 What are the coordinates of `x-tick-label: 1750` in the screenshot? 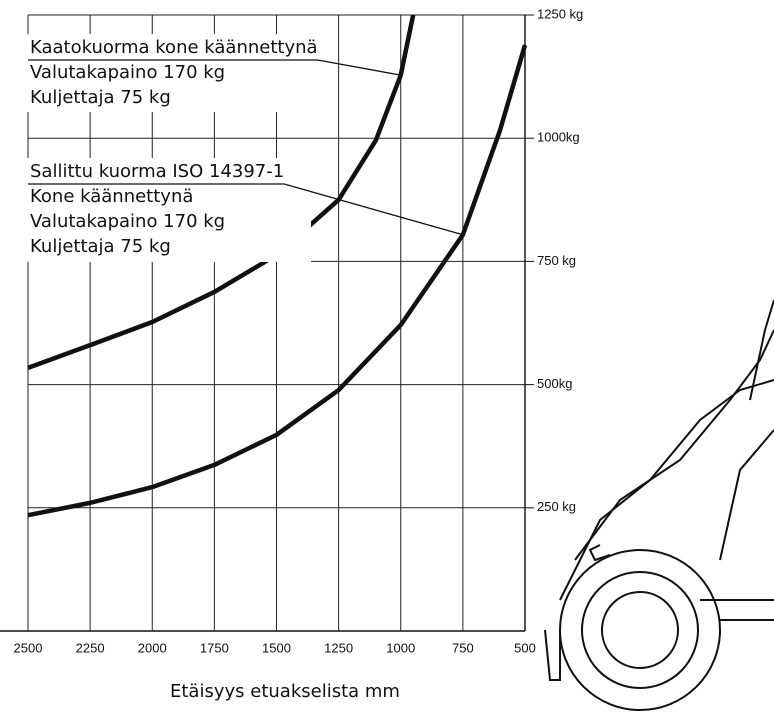 It's located at (214, 647).